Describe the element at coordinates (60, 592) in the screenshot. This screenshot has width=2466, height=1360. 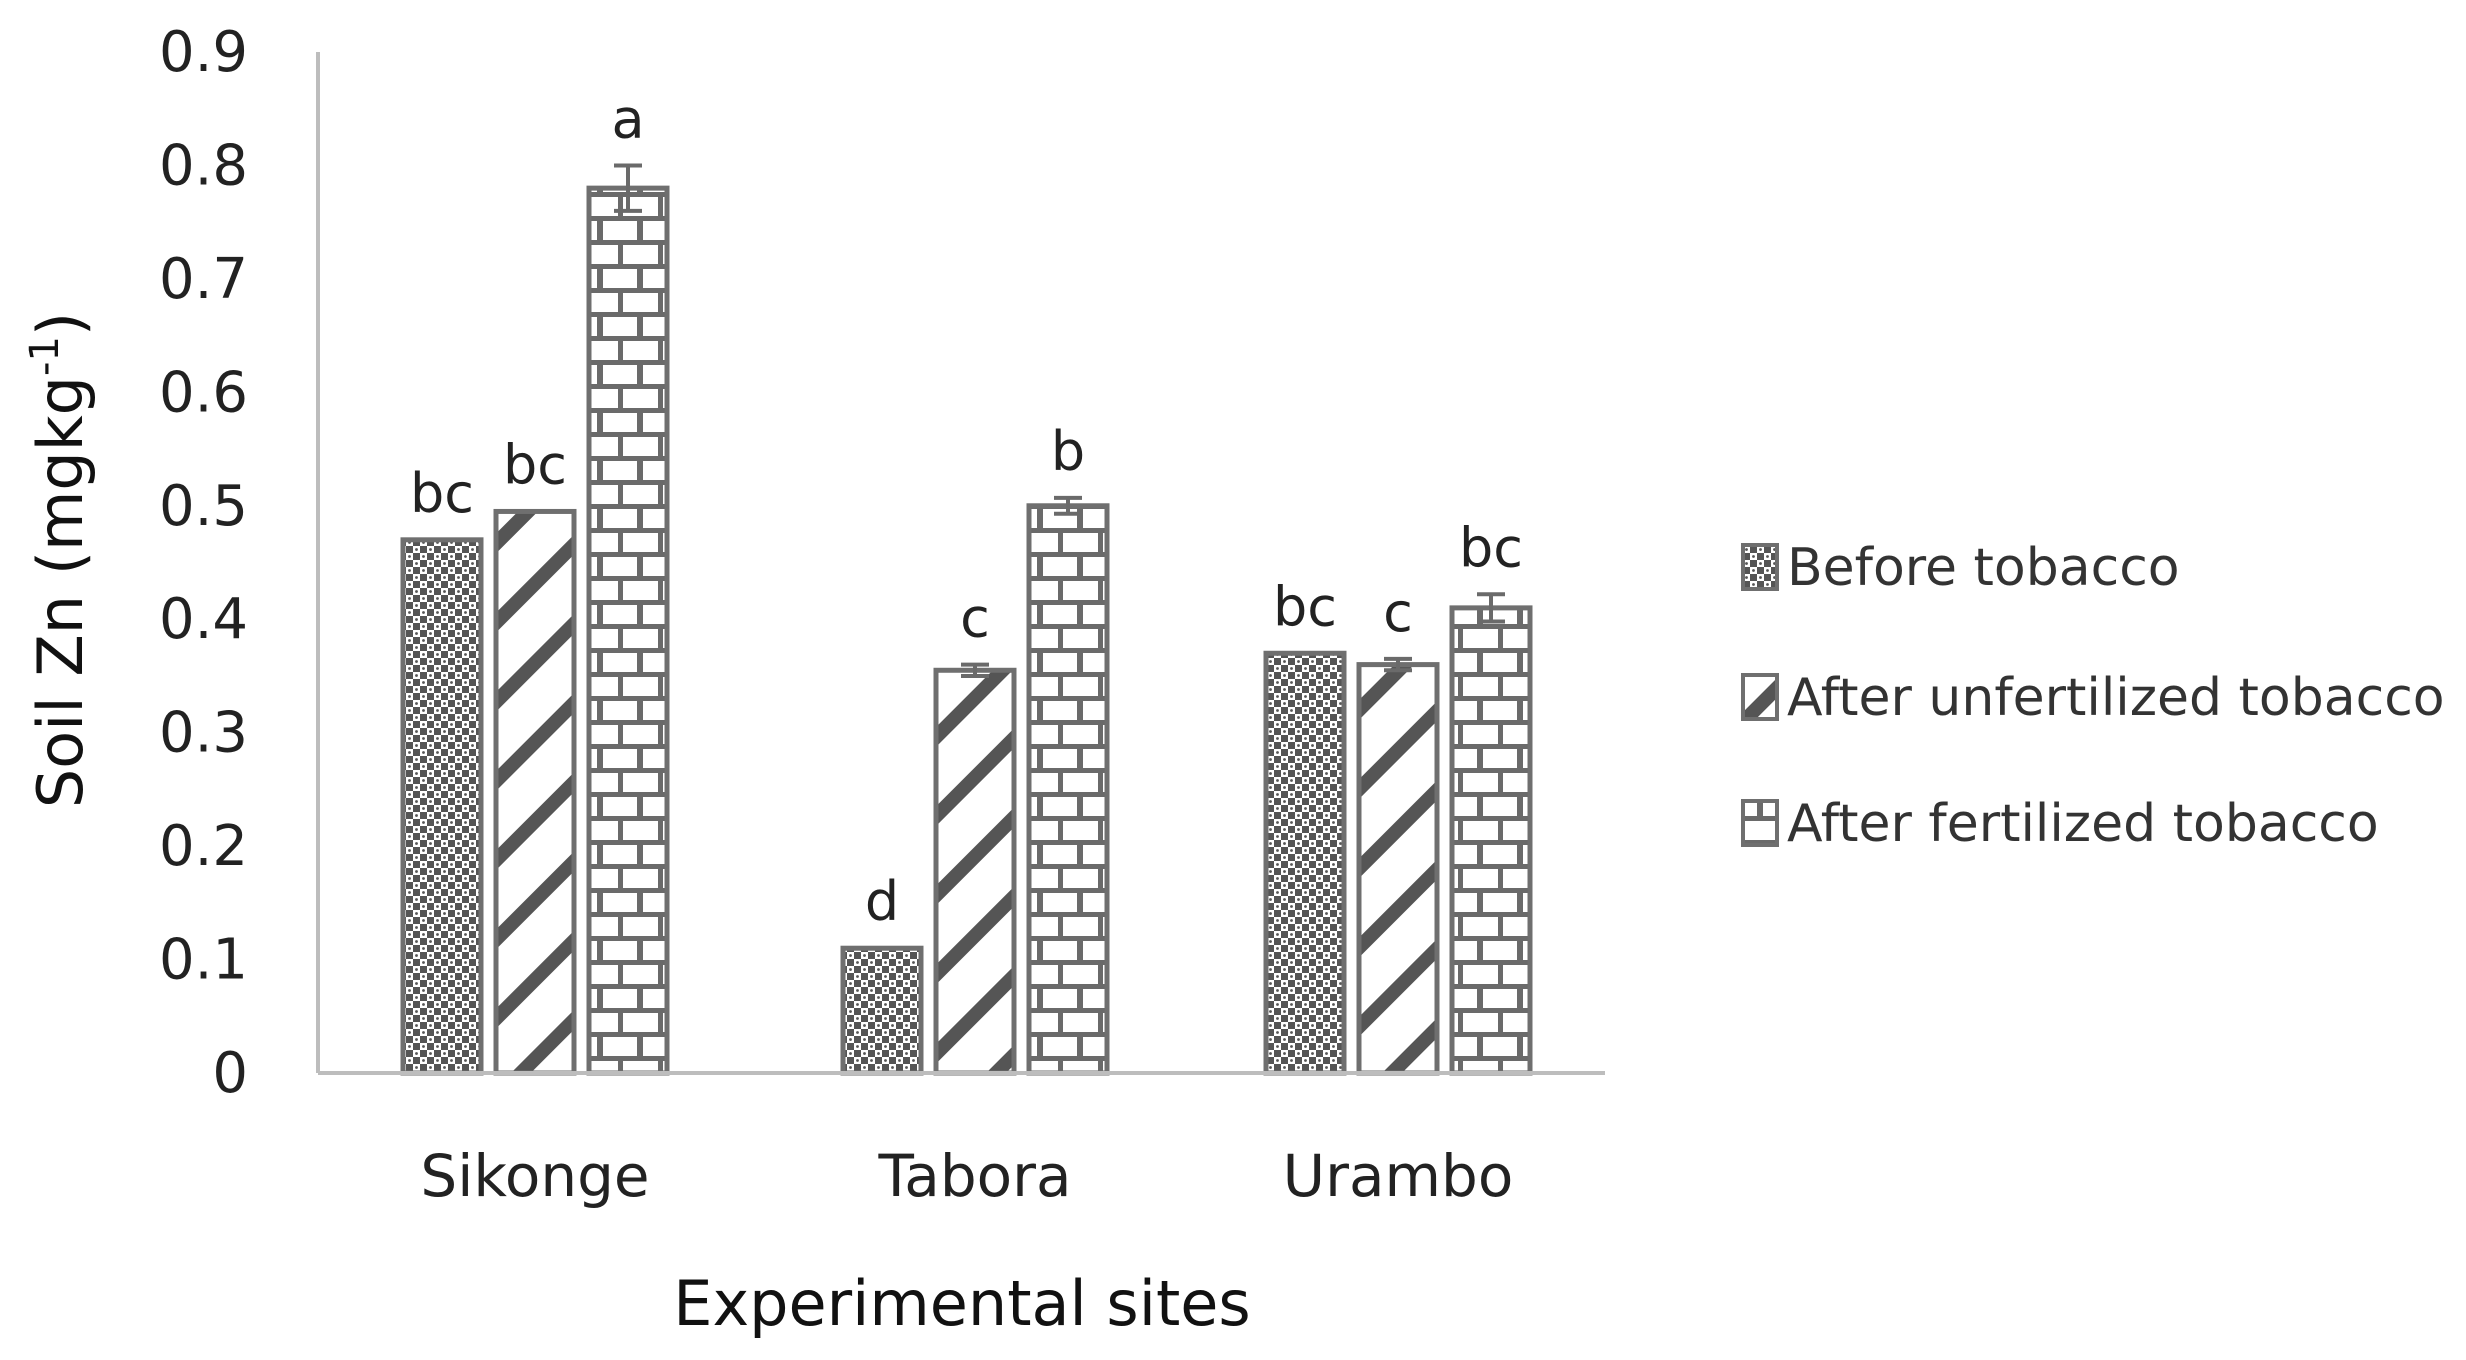
I see `y-axis-title-main: Soil Zn (mgkg` at that location.